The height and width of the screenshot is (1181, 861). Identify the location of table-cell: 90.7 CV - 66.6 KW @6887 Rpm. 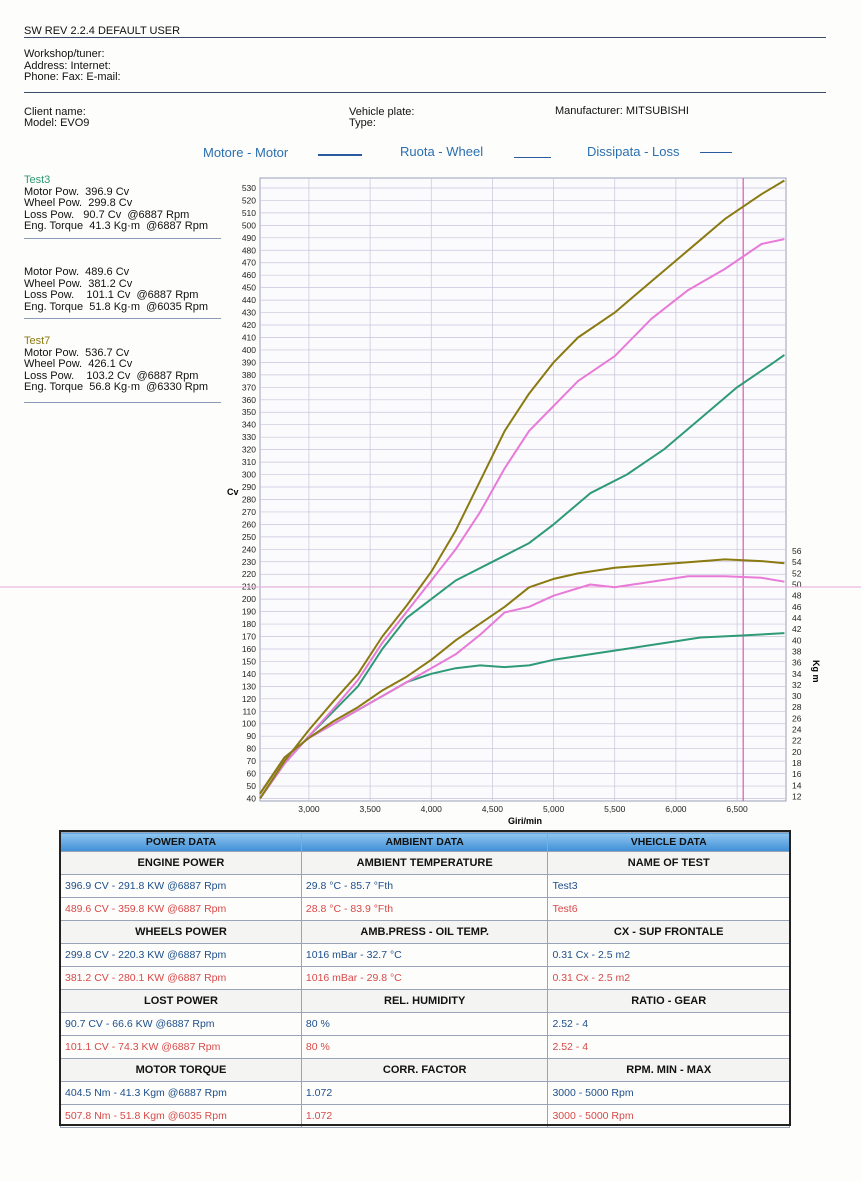
(181, 1024).